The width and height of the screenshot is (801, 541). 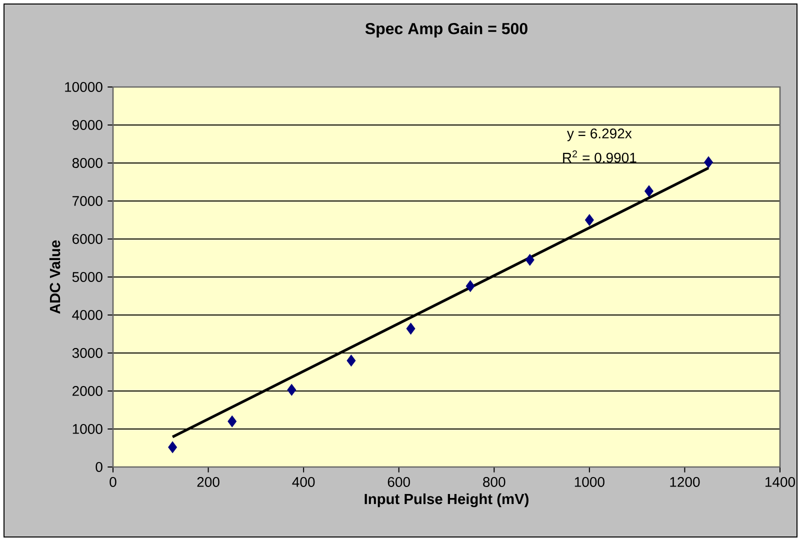 I want to click on y-tick-label: 7000, so click(x=87, y=201).